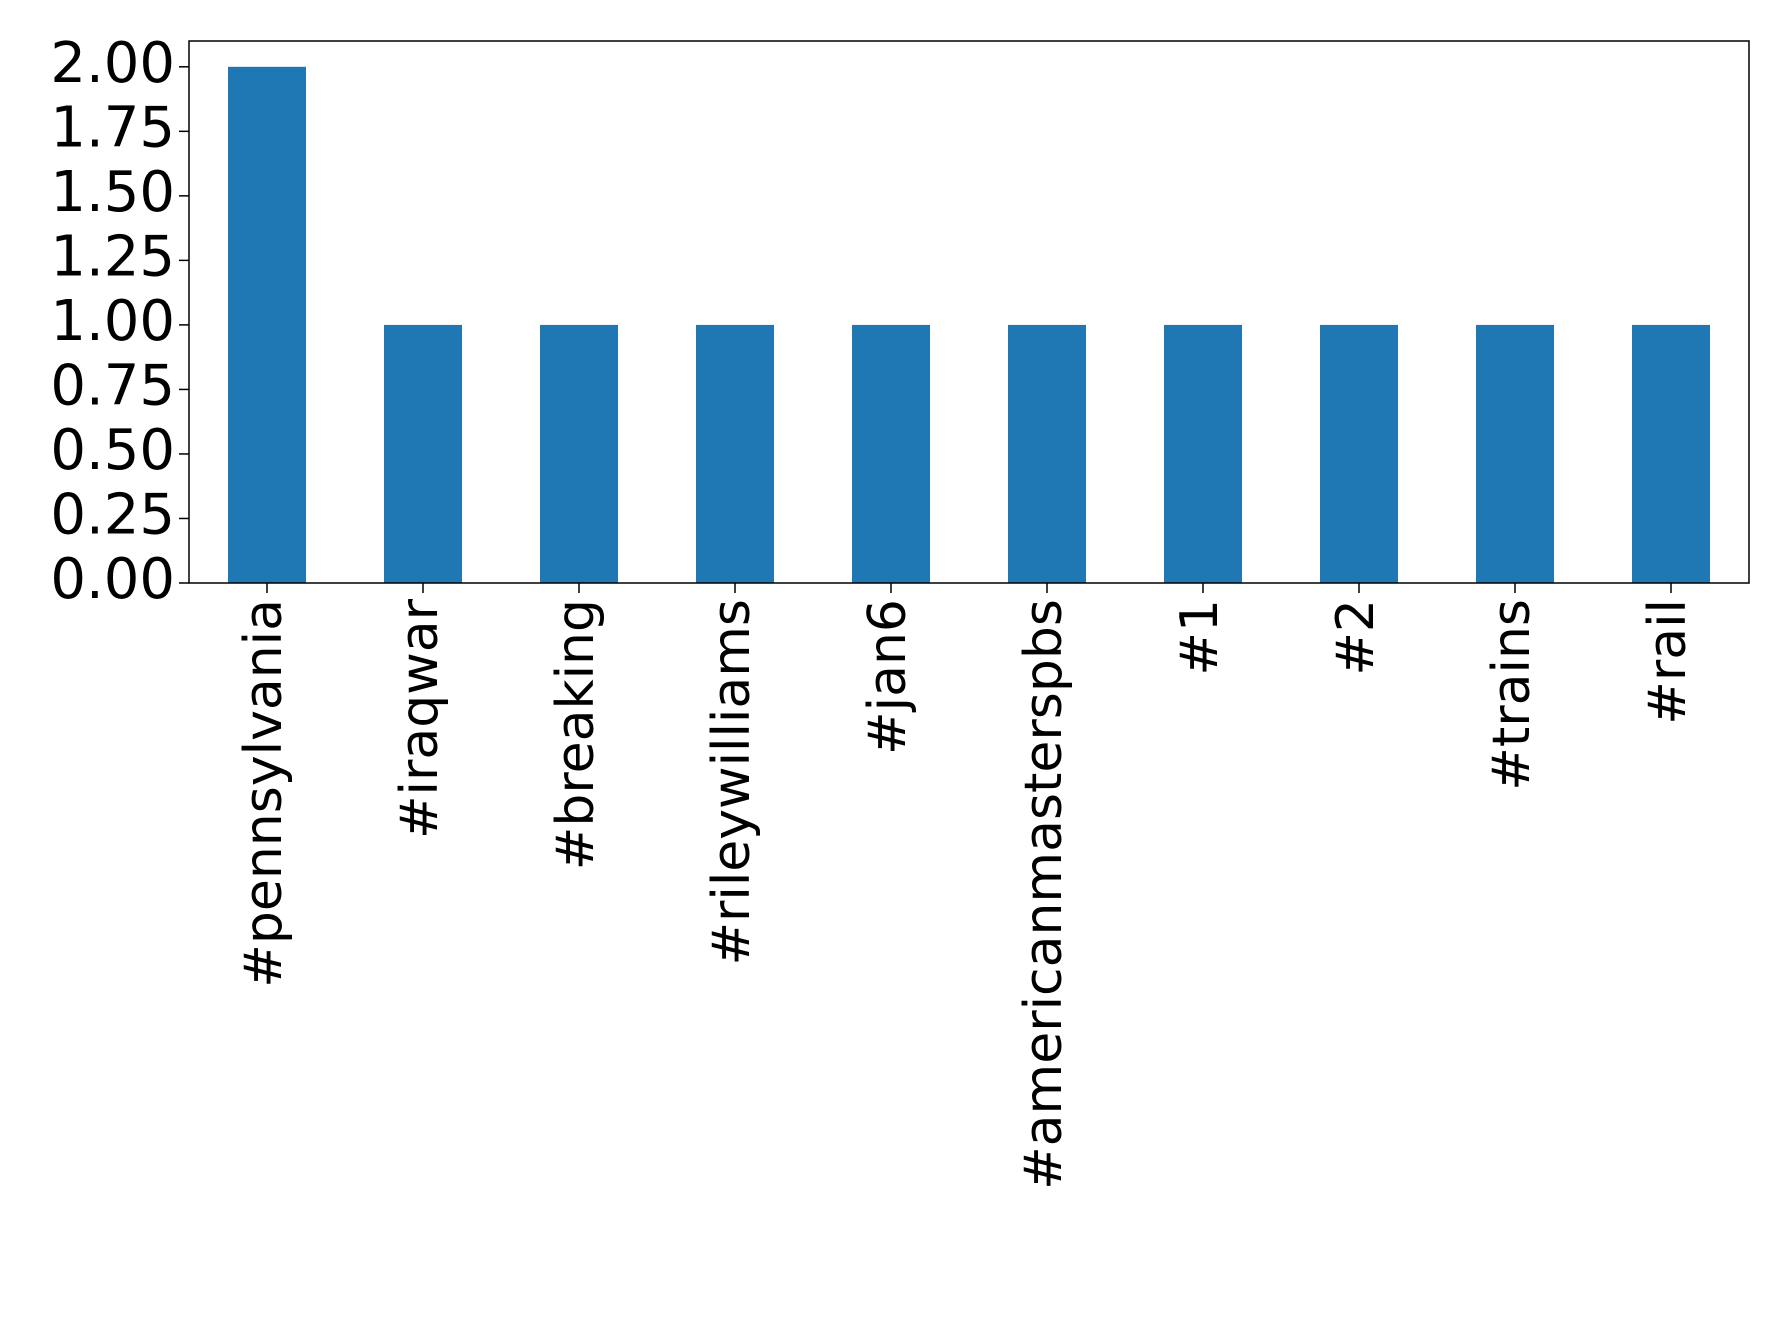 Image resolution: width=1778 pixels, height=1338 pixels. What do you see at coordinates (1200, 637) in the screenshot?
I see `x-tick-label: #1` at bounding box center [1200, 637].